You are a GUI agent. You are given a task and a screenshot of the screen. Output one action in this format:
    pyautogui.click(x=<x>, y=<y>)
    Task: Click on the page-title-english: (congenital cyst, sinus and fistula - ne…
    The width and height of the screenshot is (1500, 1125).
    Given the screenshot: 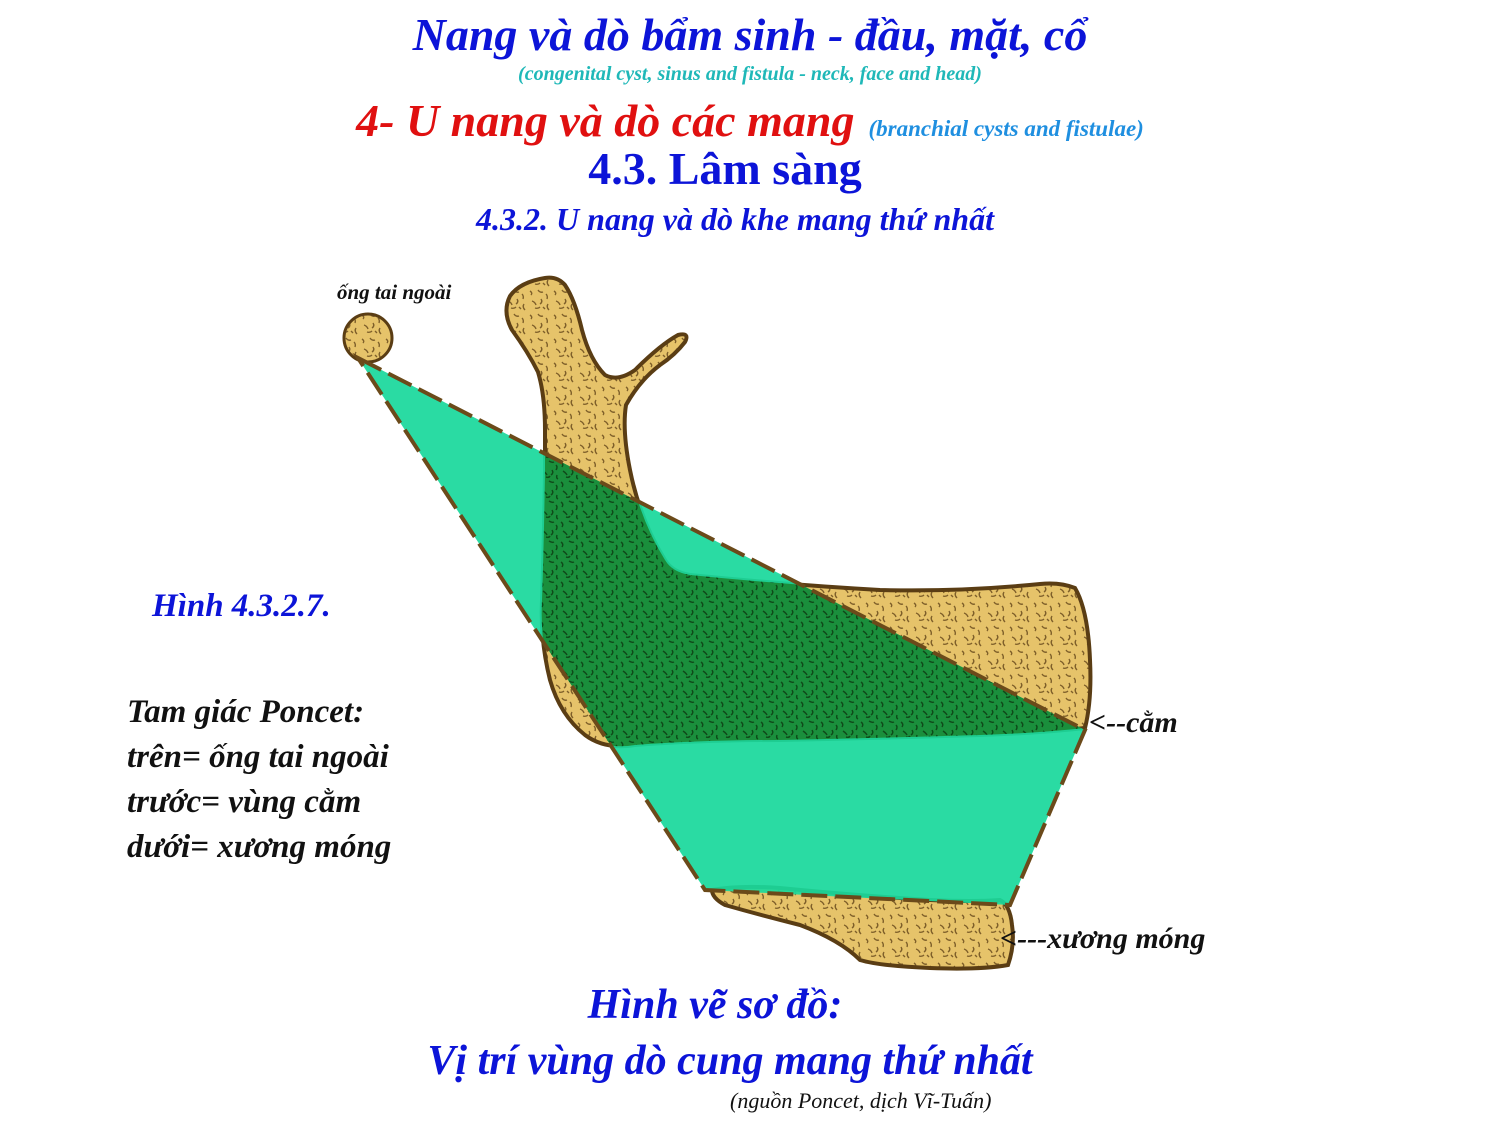 What is the action you would take?
    pyautogui.click(x=750, y=74)
    